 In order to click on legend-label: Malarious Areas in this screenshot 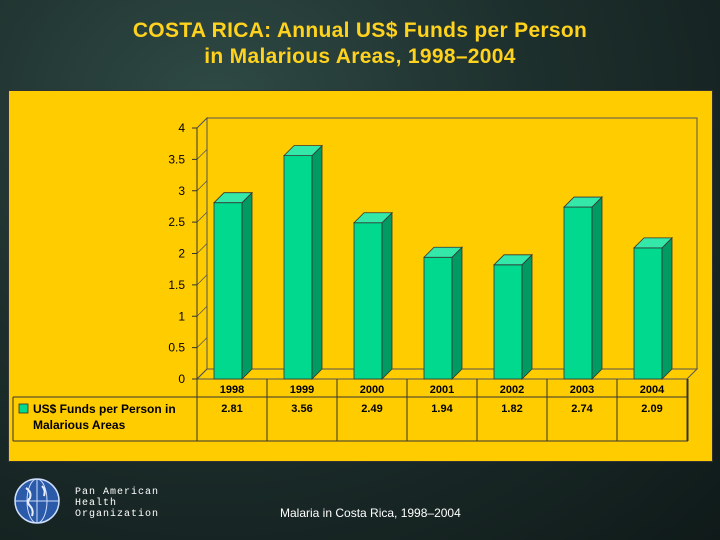, I will do `click(79, 425)`.